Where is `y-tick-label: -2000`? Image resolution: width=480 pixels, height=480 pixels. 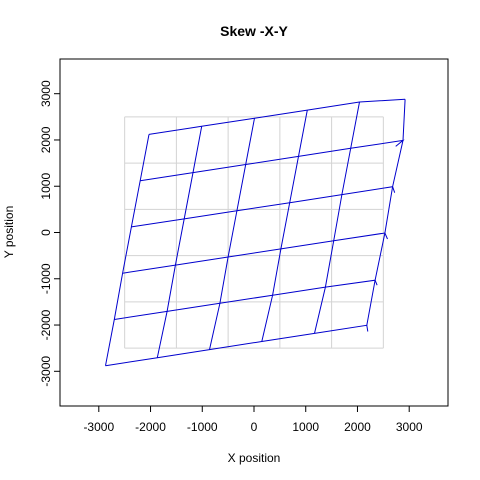 y-tick-label: -2000 is located at coordinates (46, 324).